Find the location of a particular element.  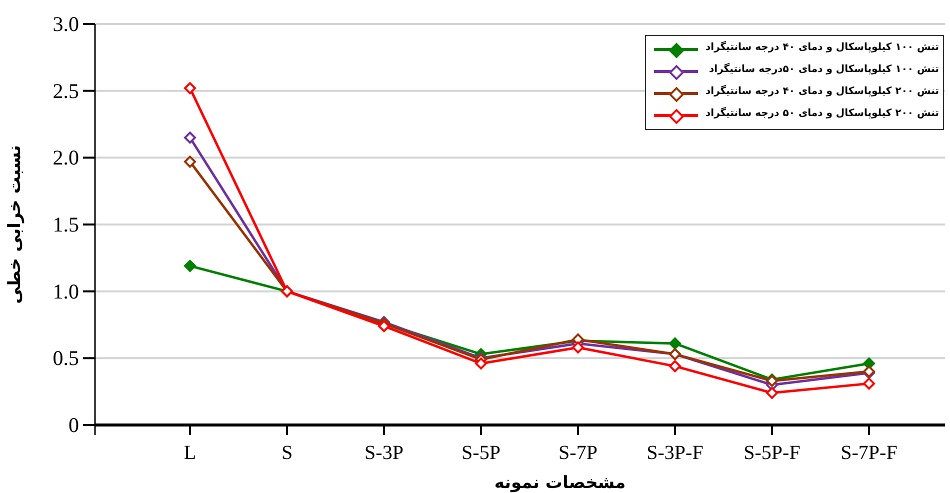

x-tick-label: L is located at coordinates (190, 453).